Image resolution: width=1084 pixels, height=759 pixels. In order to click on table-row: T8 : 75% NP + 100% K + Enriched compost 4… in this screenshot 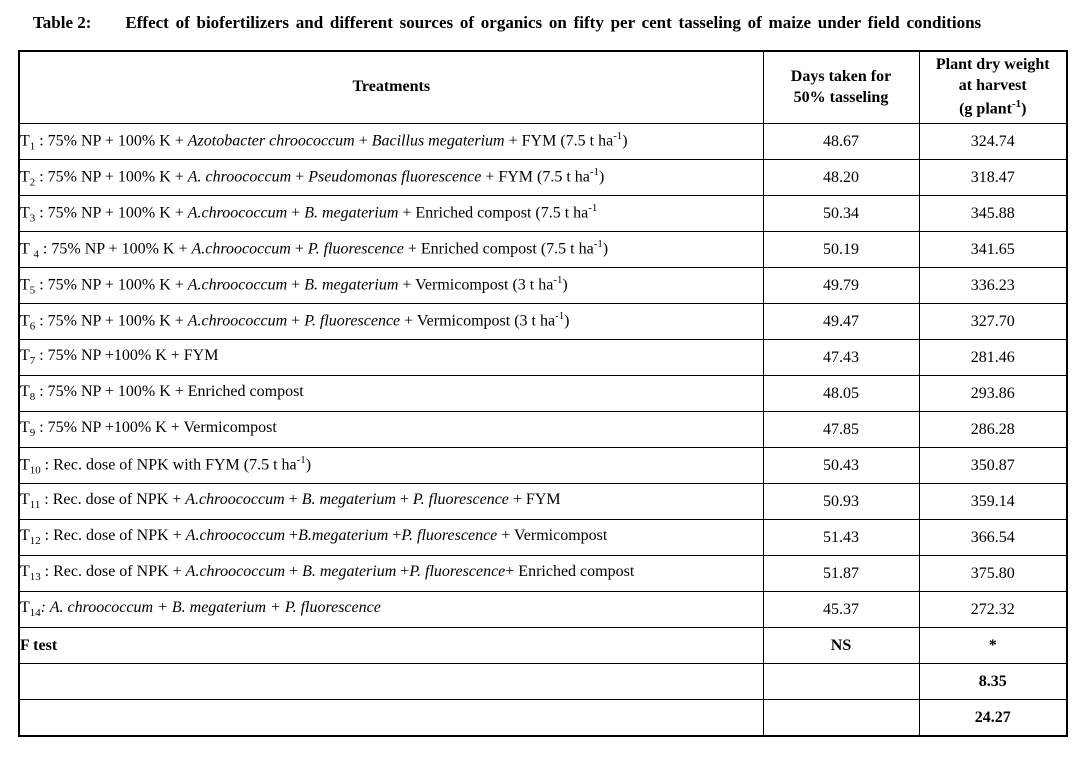, I will do `click(543, 393)`.